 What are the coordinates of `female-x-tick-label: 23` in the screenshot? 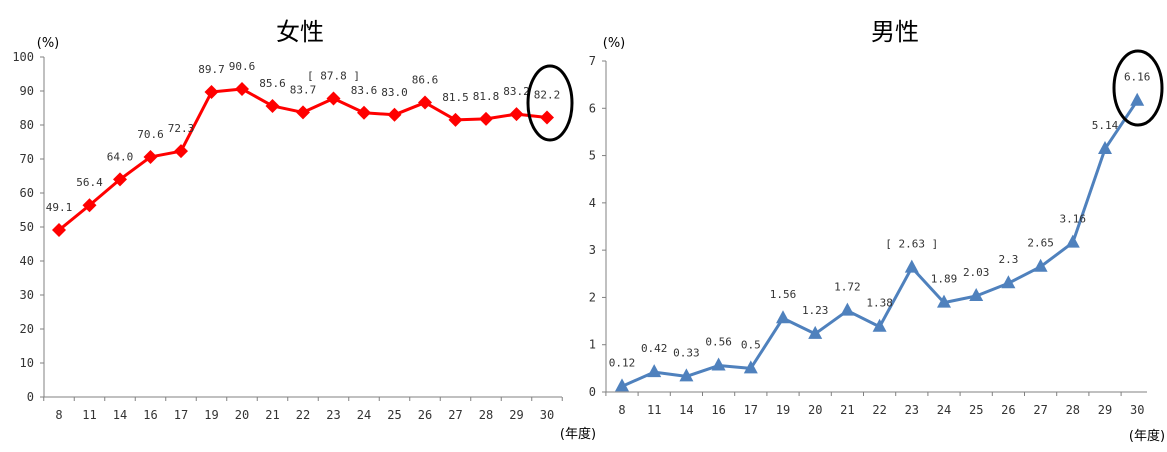 It's located at (333, 415).